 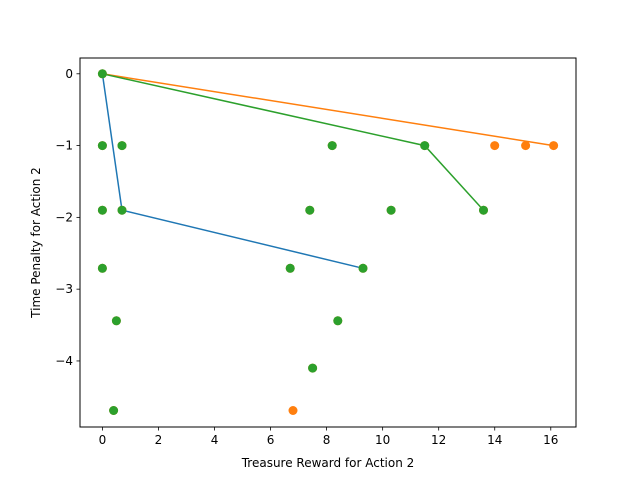 I want to click on x-axis-ticks: 0 2 4 6 8 10 12 14 16, so click(x=328, y=437).